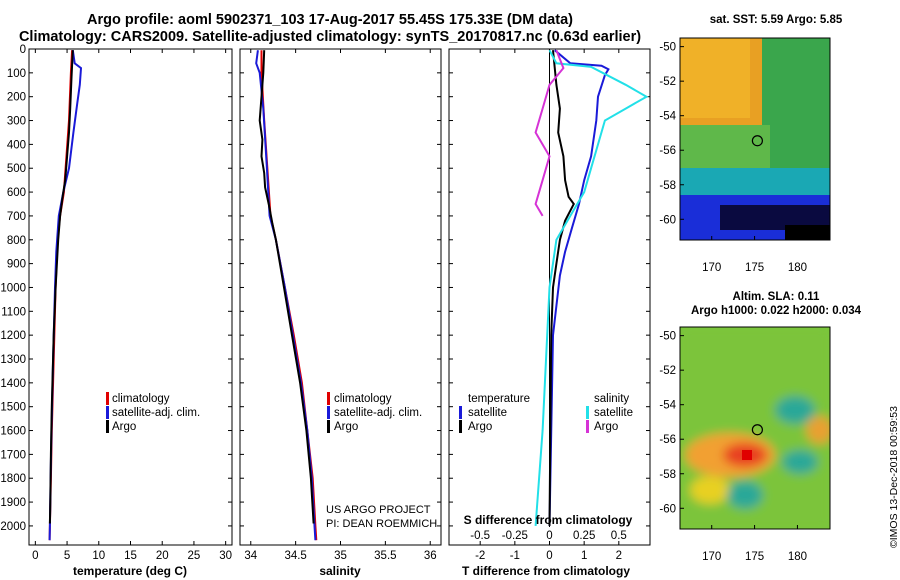 The height and width of the screenshot is (580, 900). What do you see at coordinates (130, 571) in the screenshot?
I see `temperature-xlabel: temperature (deg C)` at bounding box center [130, 571].